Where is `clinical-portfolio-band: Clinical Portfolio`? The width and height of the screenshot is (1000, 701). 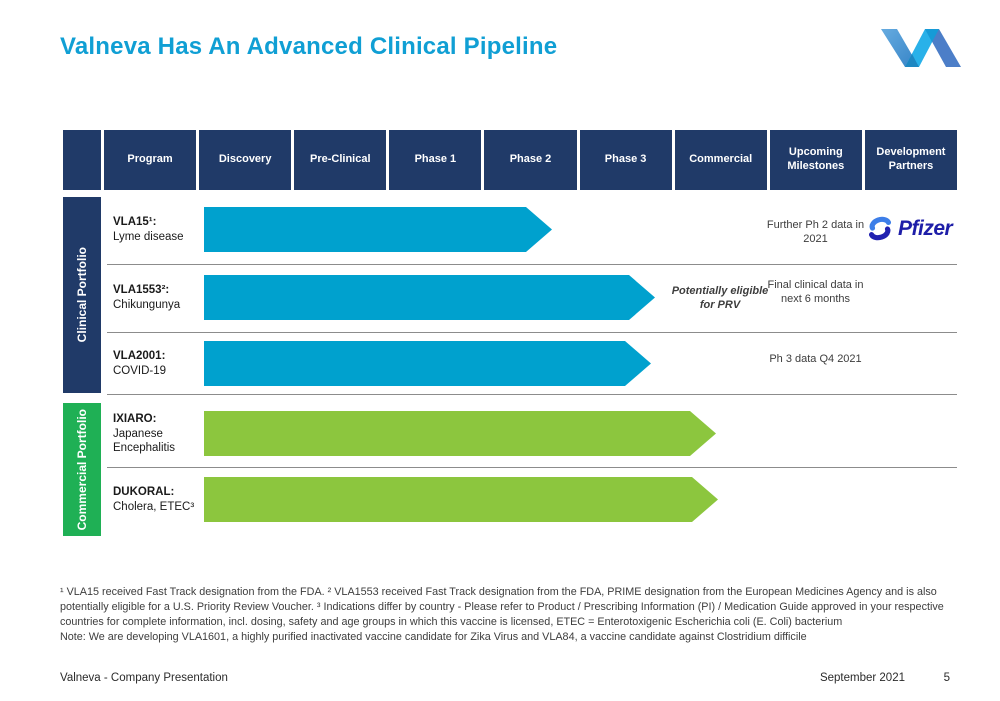
clinical-portfolio-band: Clinical Portfolio is located at coordinates (82, 295).